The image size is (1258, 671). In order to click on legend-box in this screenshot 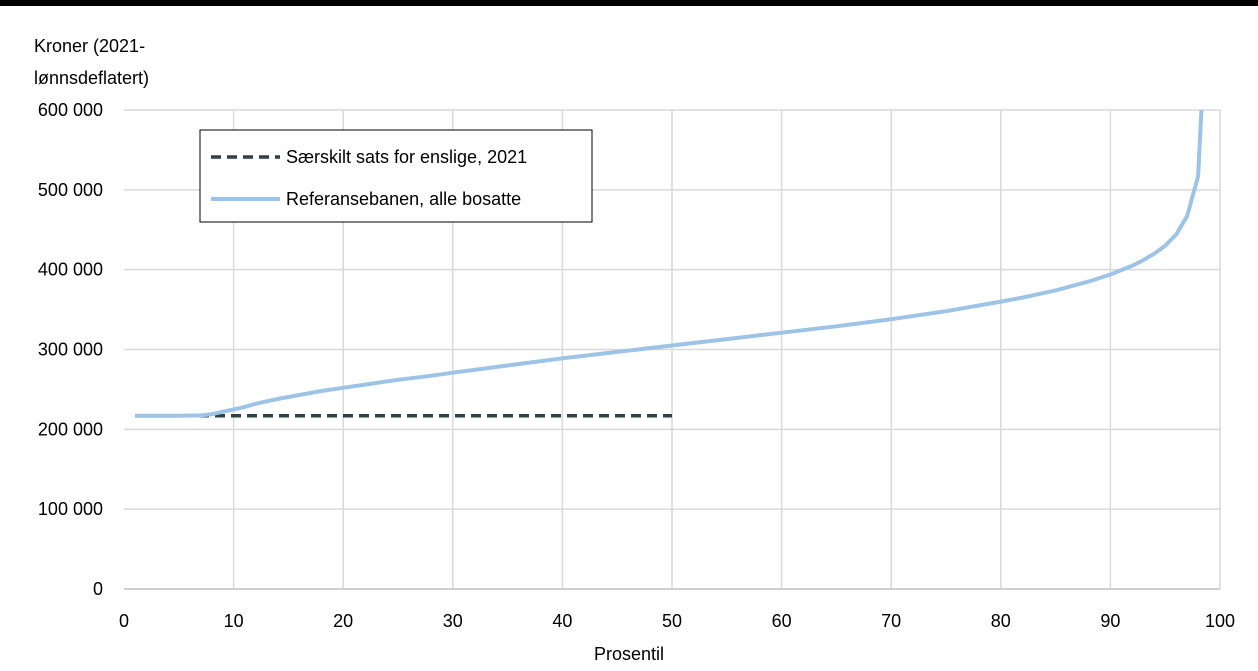, I will do `click(396, 176)`.